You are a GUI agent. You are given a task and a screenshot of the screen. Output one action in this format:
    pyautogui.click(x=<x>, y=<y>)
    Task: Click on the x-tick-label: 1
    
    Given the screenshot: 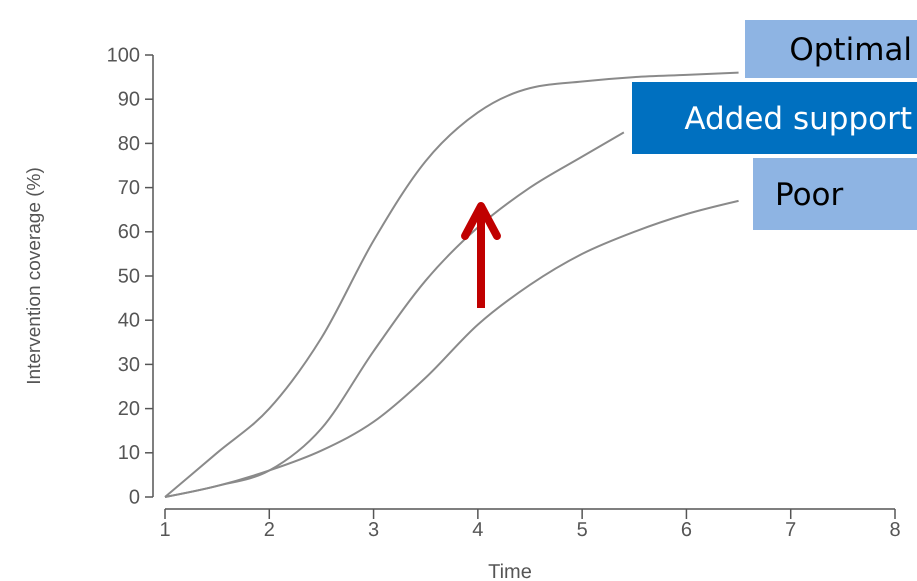 What is the action you would take?
    pyautogui.click(x=165, y=530)
    